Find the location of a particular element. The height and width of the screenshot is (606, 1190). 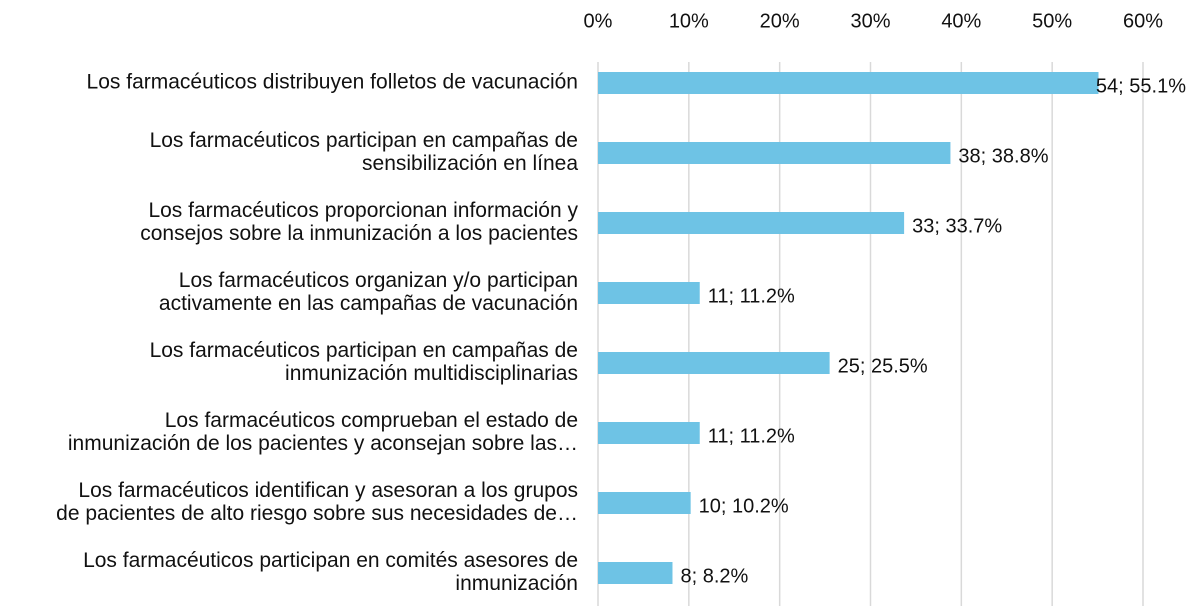

value-label: 10; 10.2% is located at coordinates (744, 506).